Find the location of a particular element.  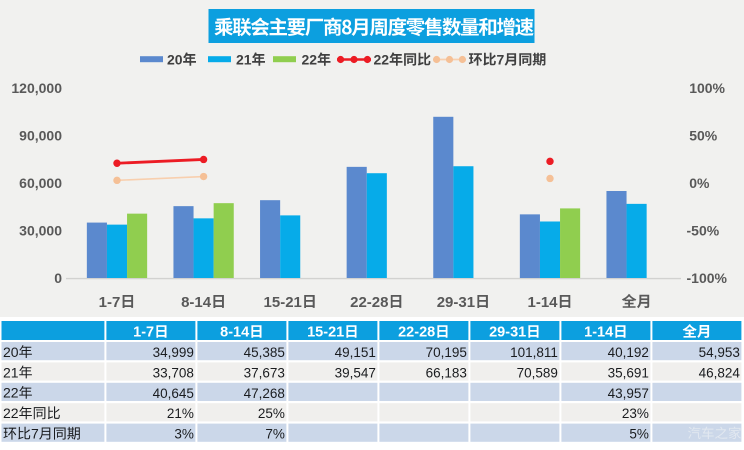

svg-text: 54,953 is located at coordinates (719, 352).